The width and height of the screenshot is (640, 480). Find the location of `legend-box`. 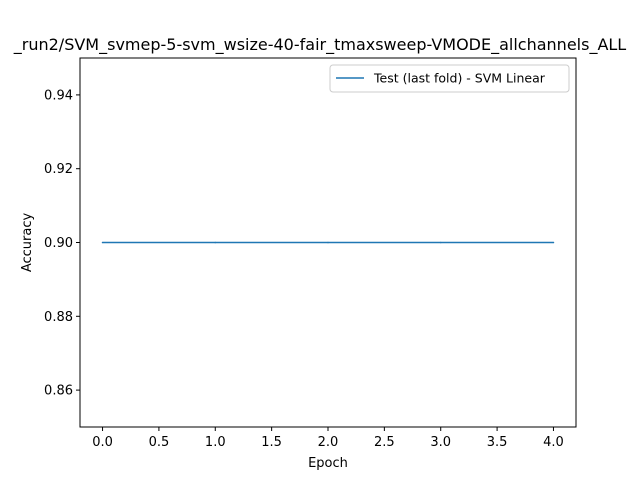

legend-box is located at coordinates (449, 78).